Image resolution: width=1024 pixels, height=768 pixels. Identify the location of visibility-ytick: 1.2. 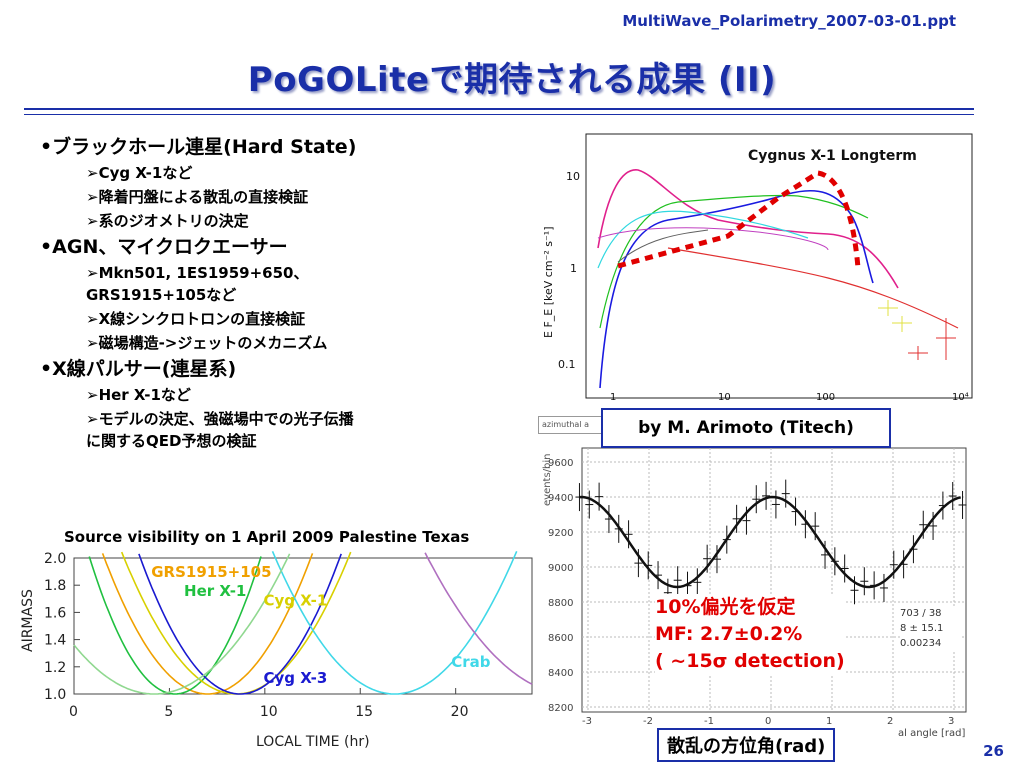
(55, 668).